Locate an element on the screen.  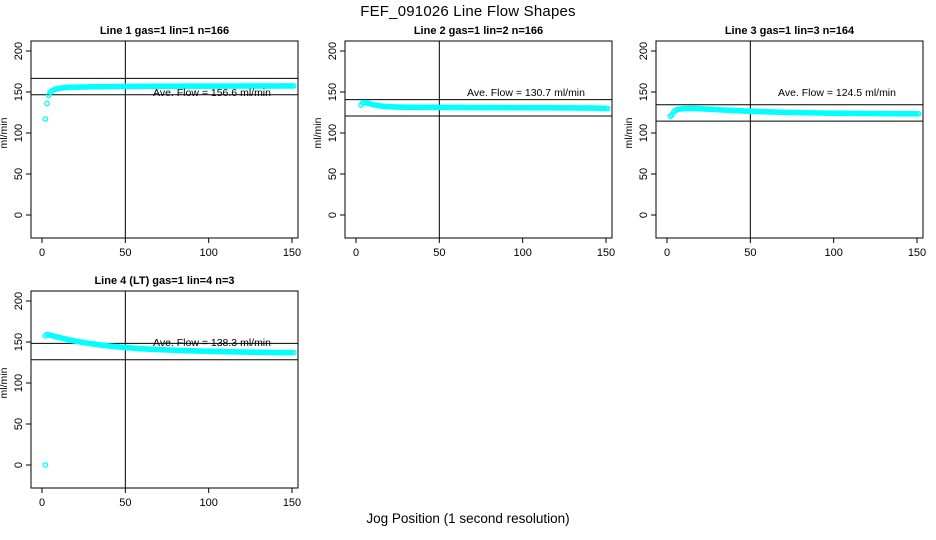
avg-flow-annotation: Ave. Flow = 130.7 ml/min is located at coordinates (526, 93).